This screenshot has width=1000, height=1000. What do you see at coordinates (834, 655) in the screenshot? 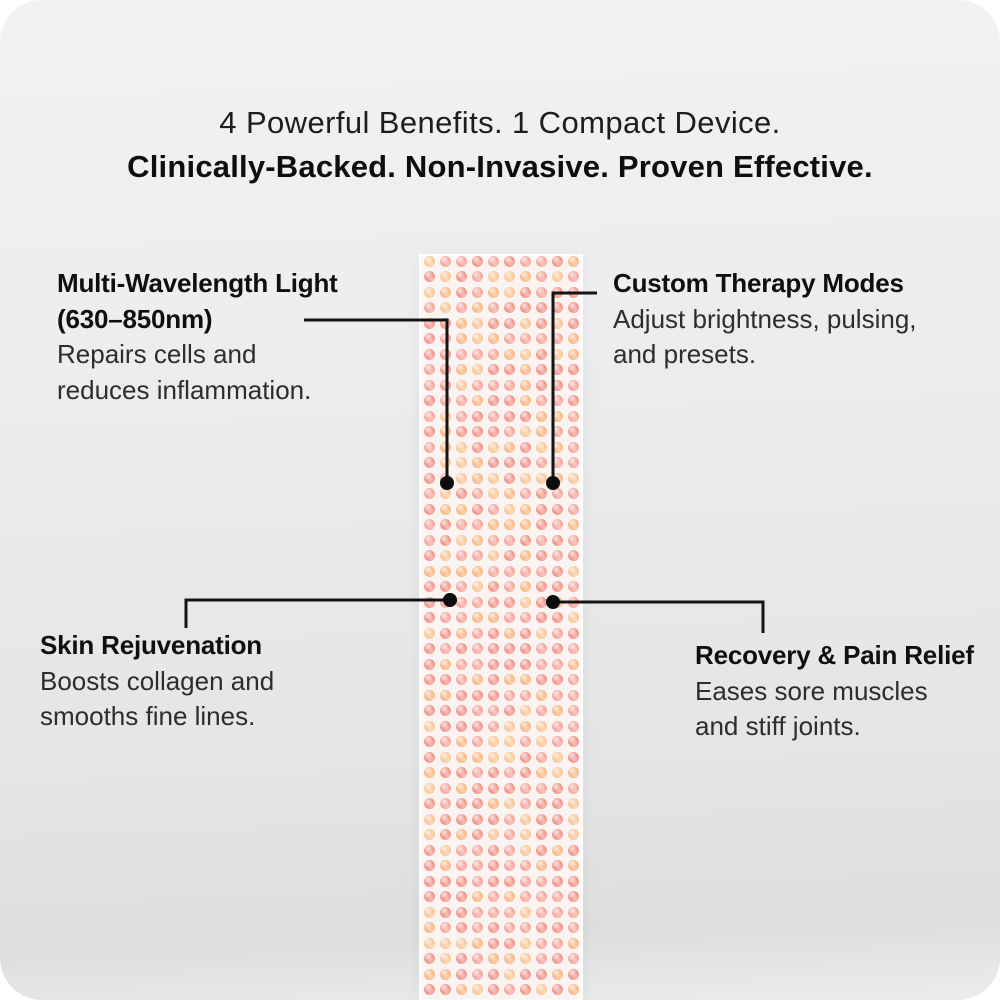
I see `callout-recovery-title: Recovery & Pain Relief` at bounding box center [834, 655].